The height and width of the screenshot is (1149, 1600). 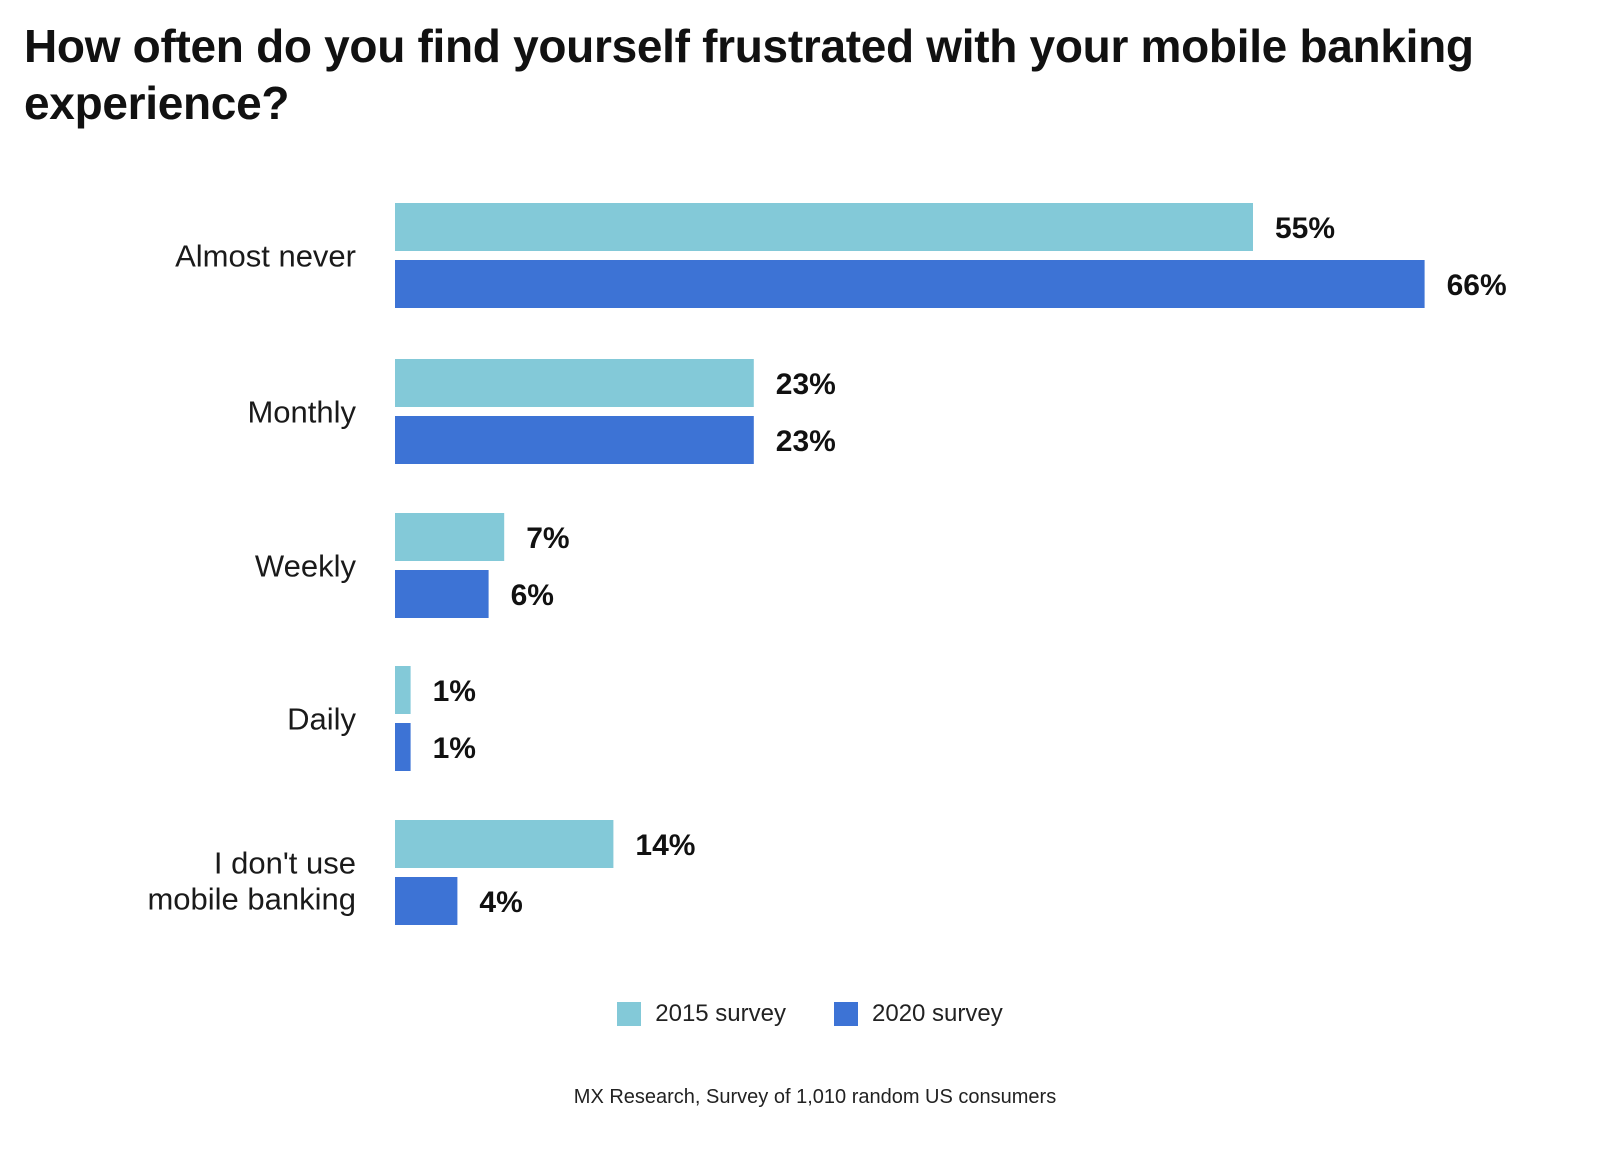 I want to click on category-label-weekly: Weekly, so click(x=306, y=566).